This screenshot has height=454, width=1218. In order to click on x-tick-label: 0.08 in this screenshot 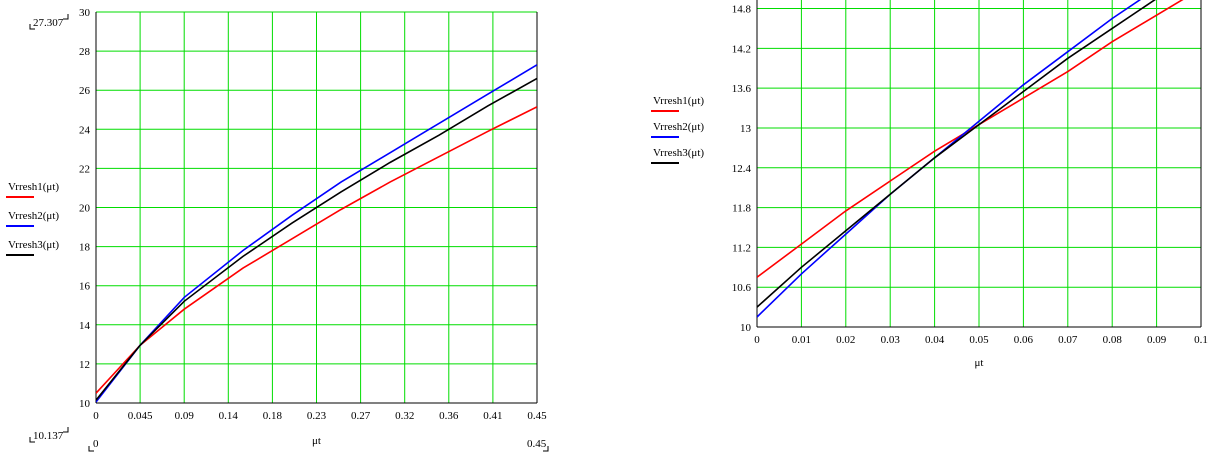, I will do `click(1113, 340)`.